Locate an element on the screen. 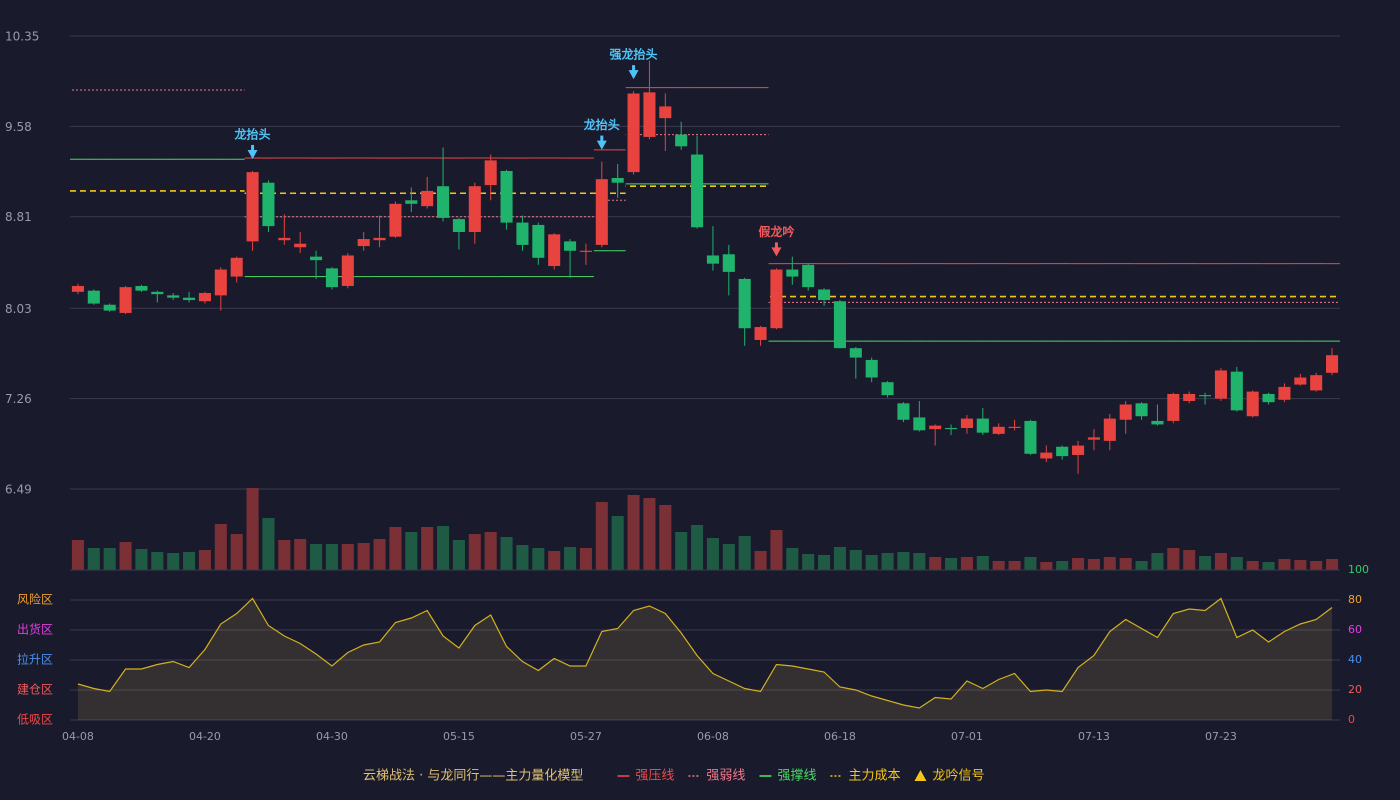  legend-label: 强撑线 is located at coordinates (796, 776).